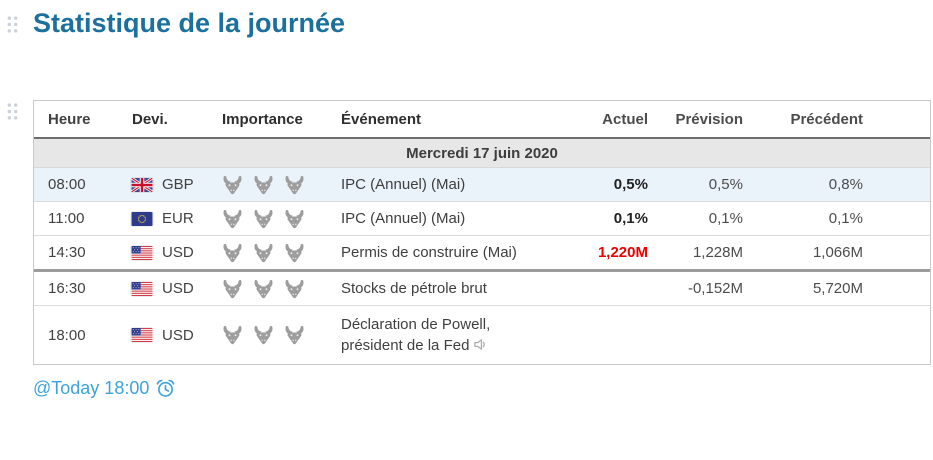 This screenshot has width=933, height=460. I want to click on next-event-reminder: @Today 18:00, so click(104, 388).